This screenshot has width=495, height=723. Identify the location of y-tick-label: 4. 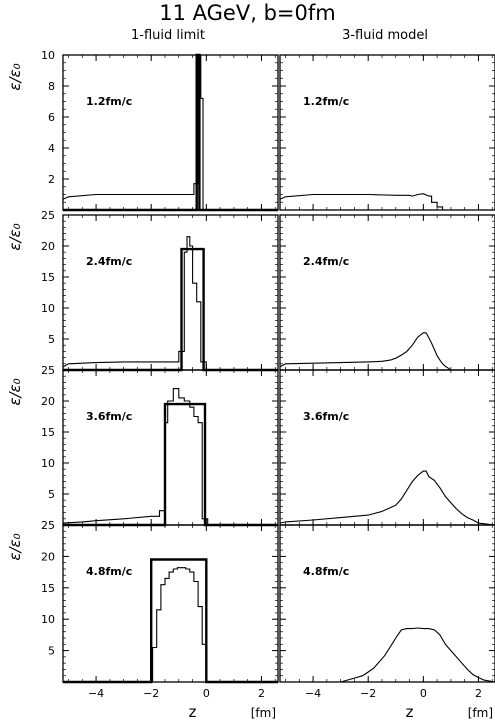
(51, 148).